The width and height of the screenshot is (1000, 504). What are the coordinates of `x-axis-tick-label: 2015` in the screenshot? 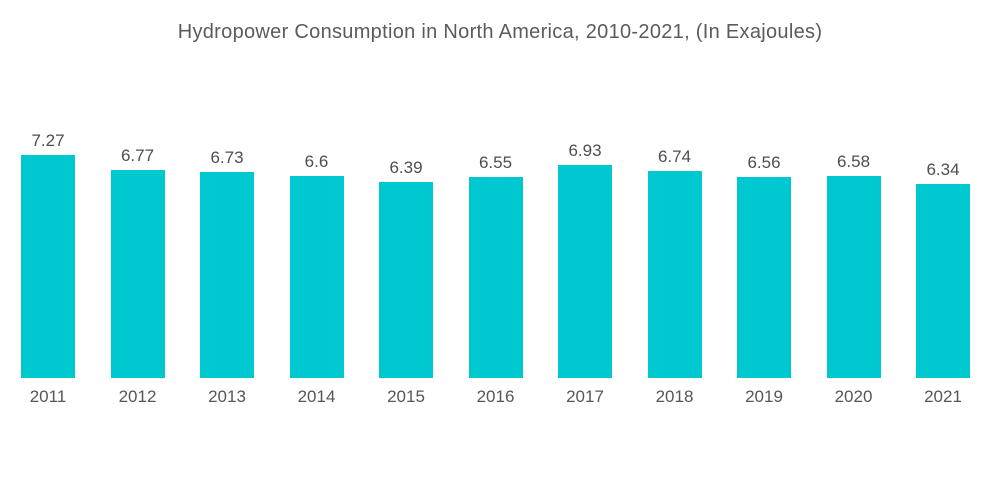 It's located at (406, 396).